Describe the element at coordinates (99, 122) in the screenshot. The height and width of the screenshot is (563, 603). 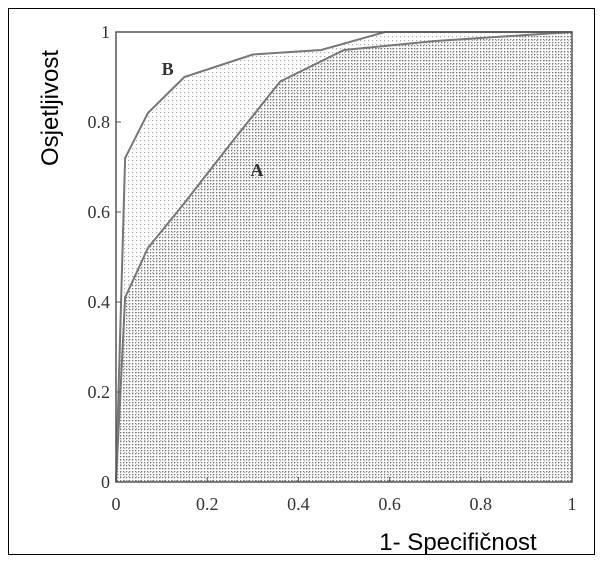
I see `y-tick-label: 0.8` at that location.